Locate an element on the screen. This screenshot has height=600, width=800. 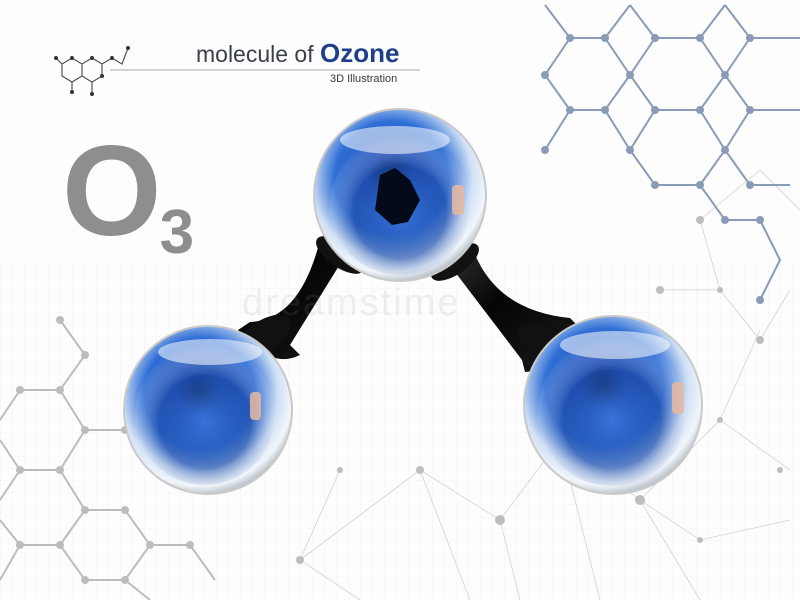
oxygen-atom-top is located at coordinates (400, 195).